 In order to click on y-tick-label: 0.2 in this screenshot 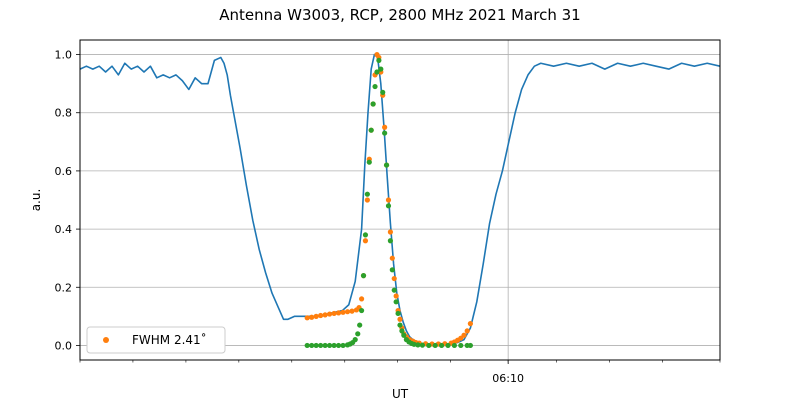, I will do `click(64, 287)`.